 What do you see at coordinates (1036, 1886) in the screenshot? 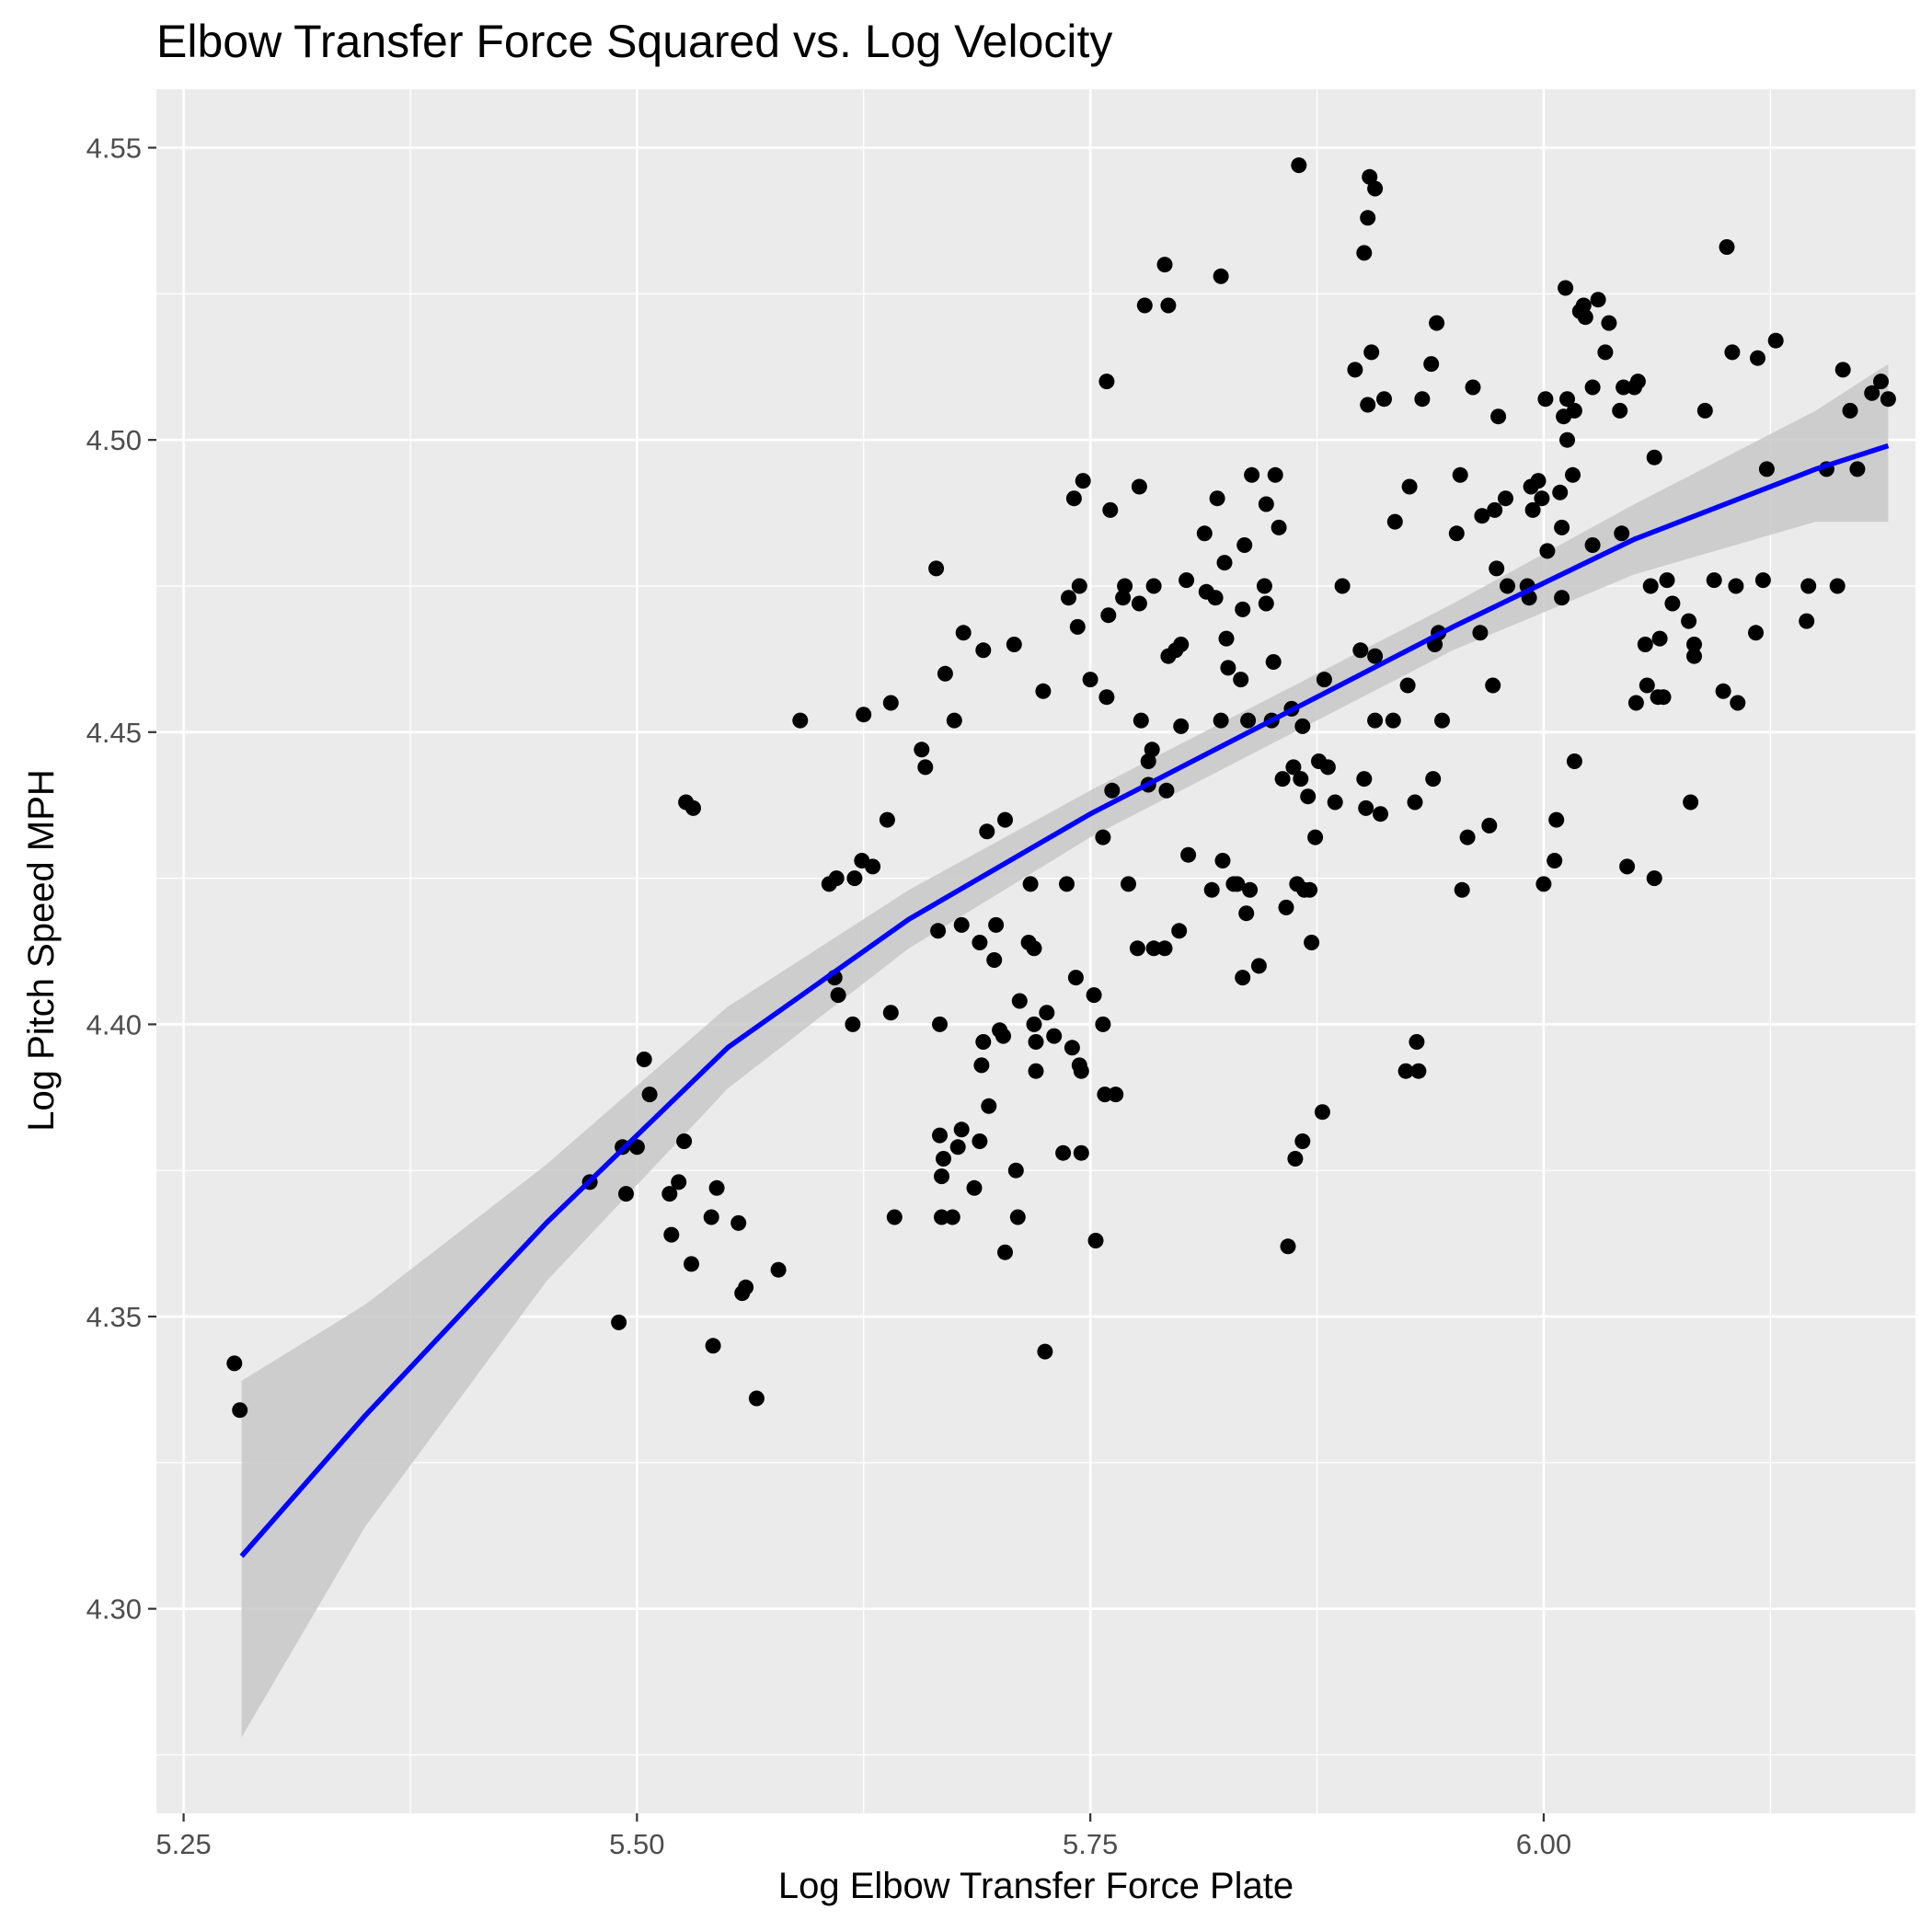
I see `x-axis-label: Log Elbow Transfer Force Plate` at bounding box center [1036, 1886].